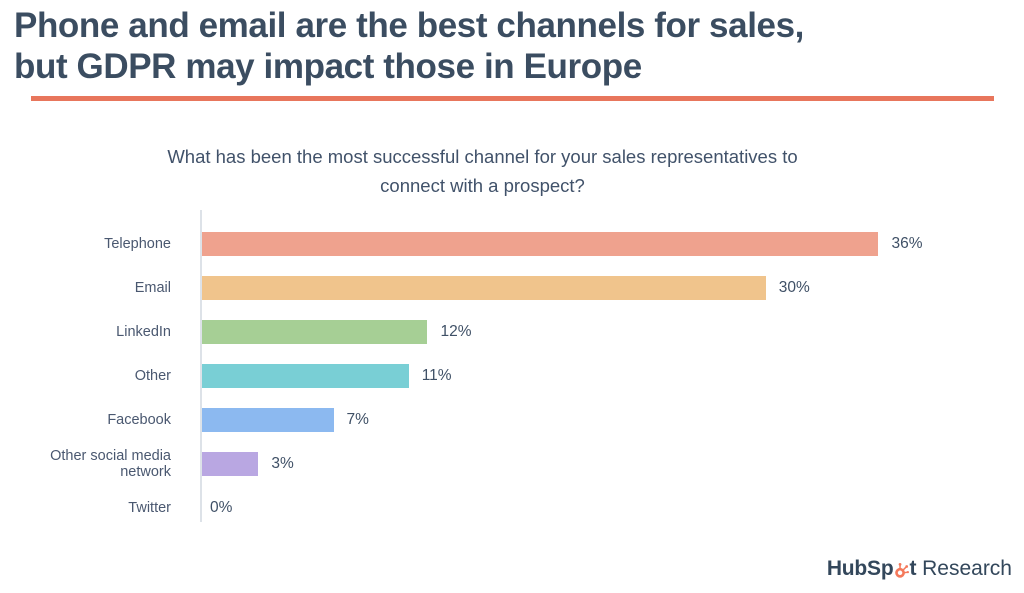 This screenshot has width=1024, height=593. I want to click on bar-track-email: 30%, so click(606, 288).